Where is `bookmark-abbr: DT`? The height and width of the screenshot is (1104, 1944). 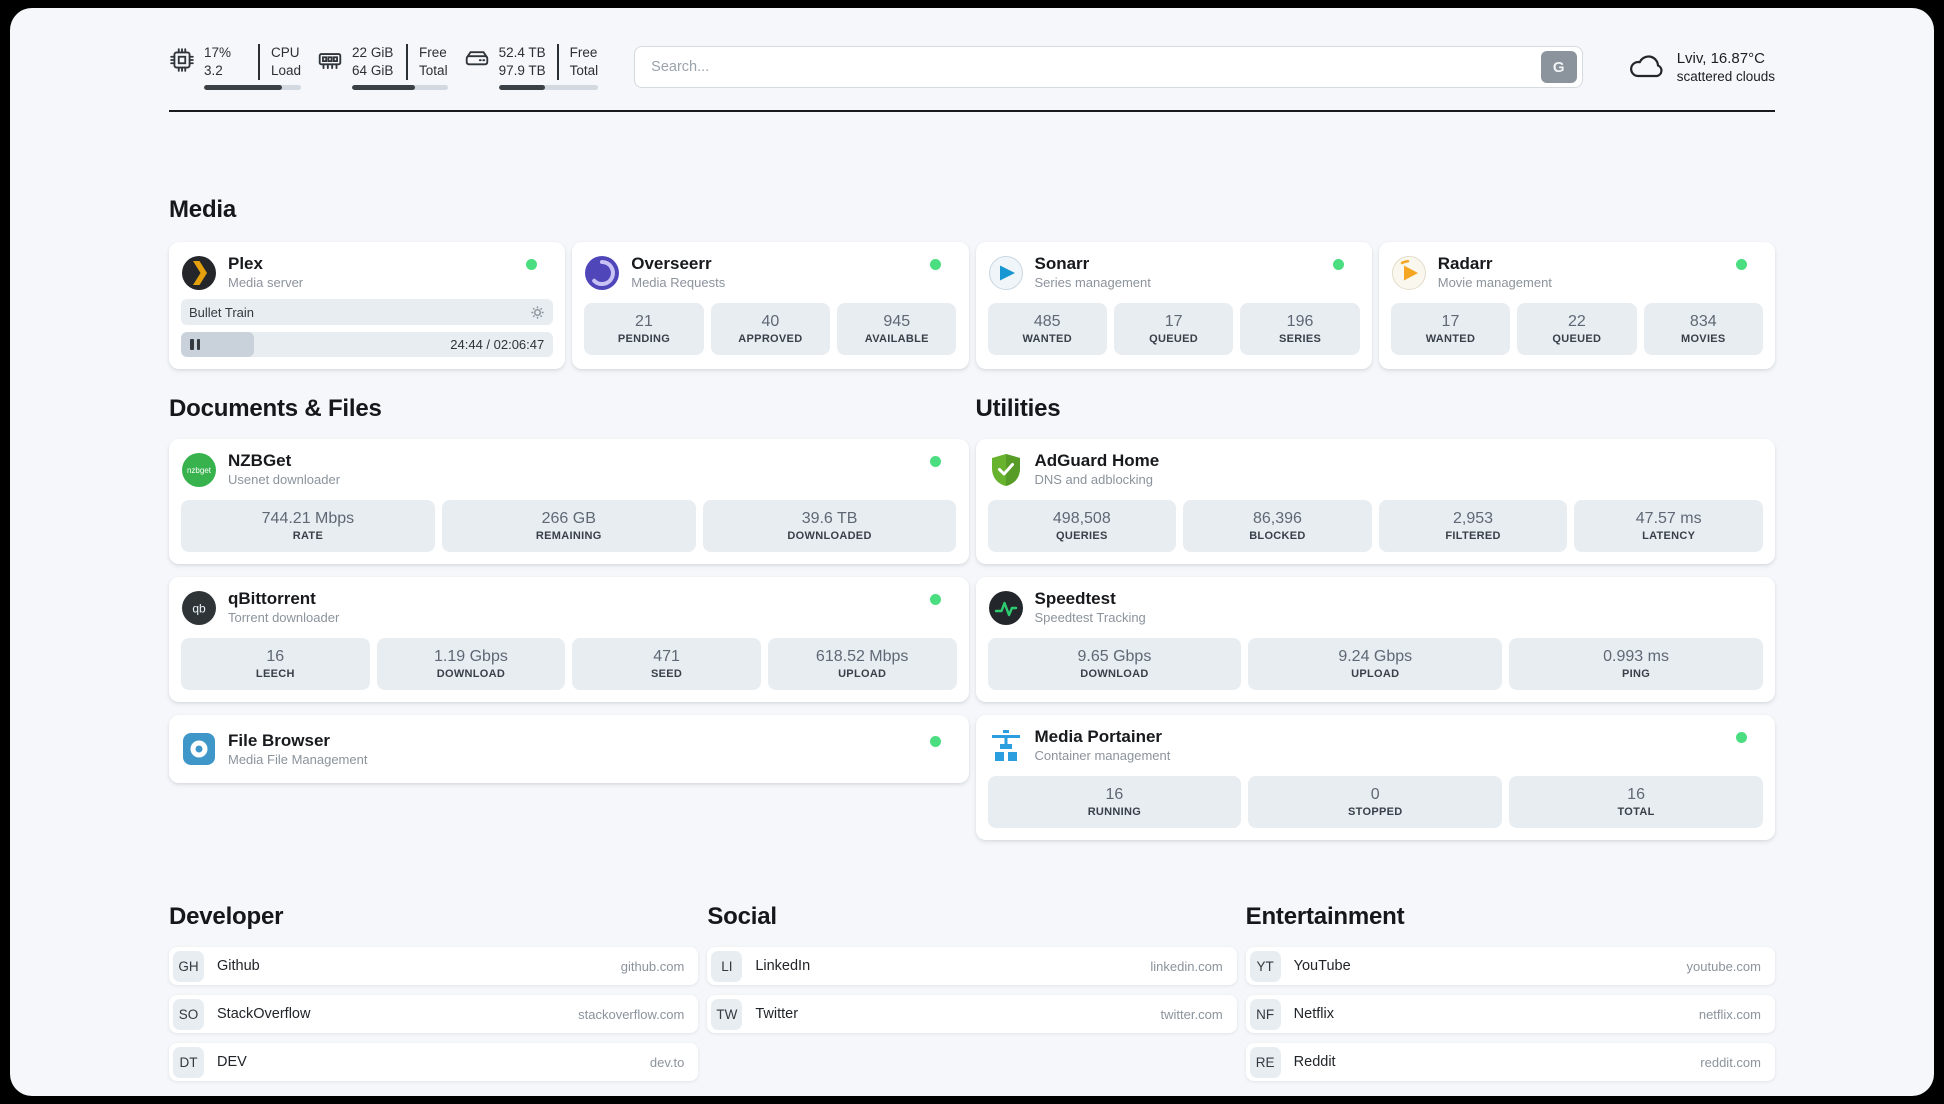 bookmark-abbr: DT is located at coordinates (188, 1062).